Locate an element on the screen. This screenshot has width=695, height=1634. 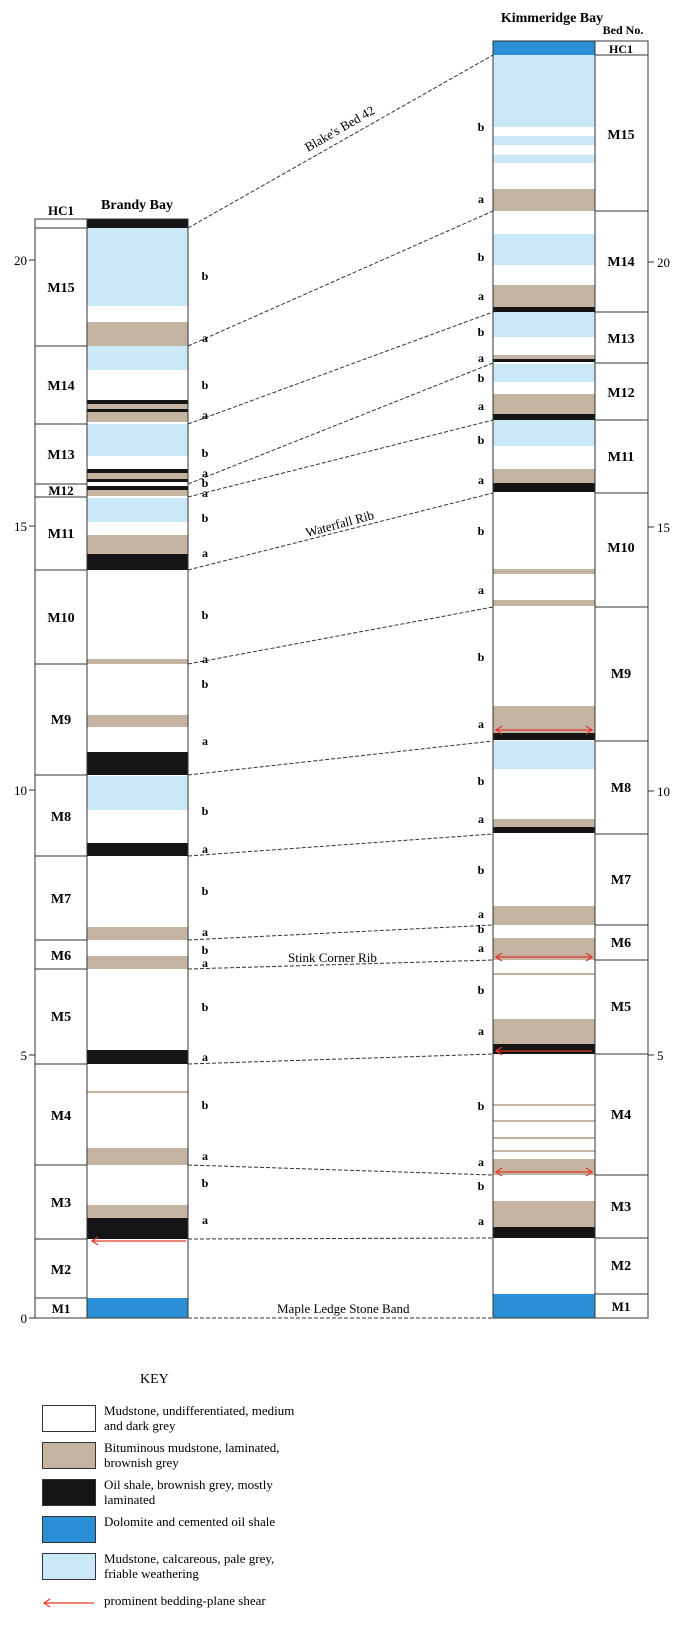
left-depth-scale is located at coordinates (32, 789).